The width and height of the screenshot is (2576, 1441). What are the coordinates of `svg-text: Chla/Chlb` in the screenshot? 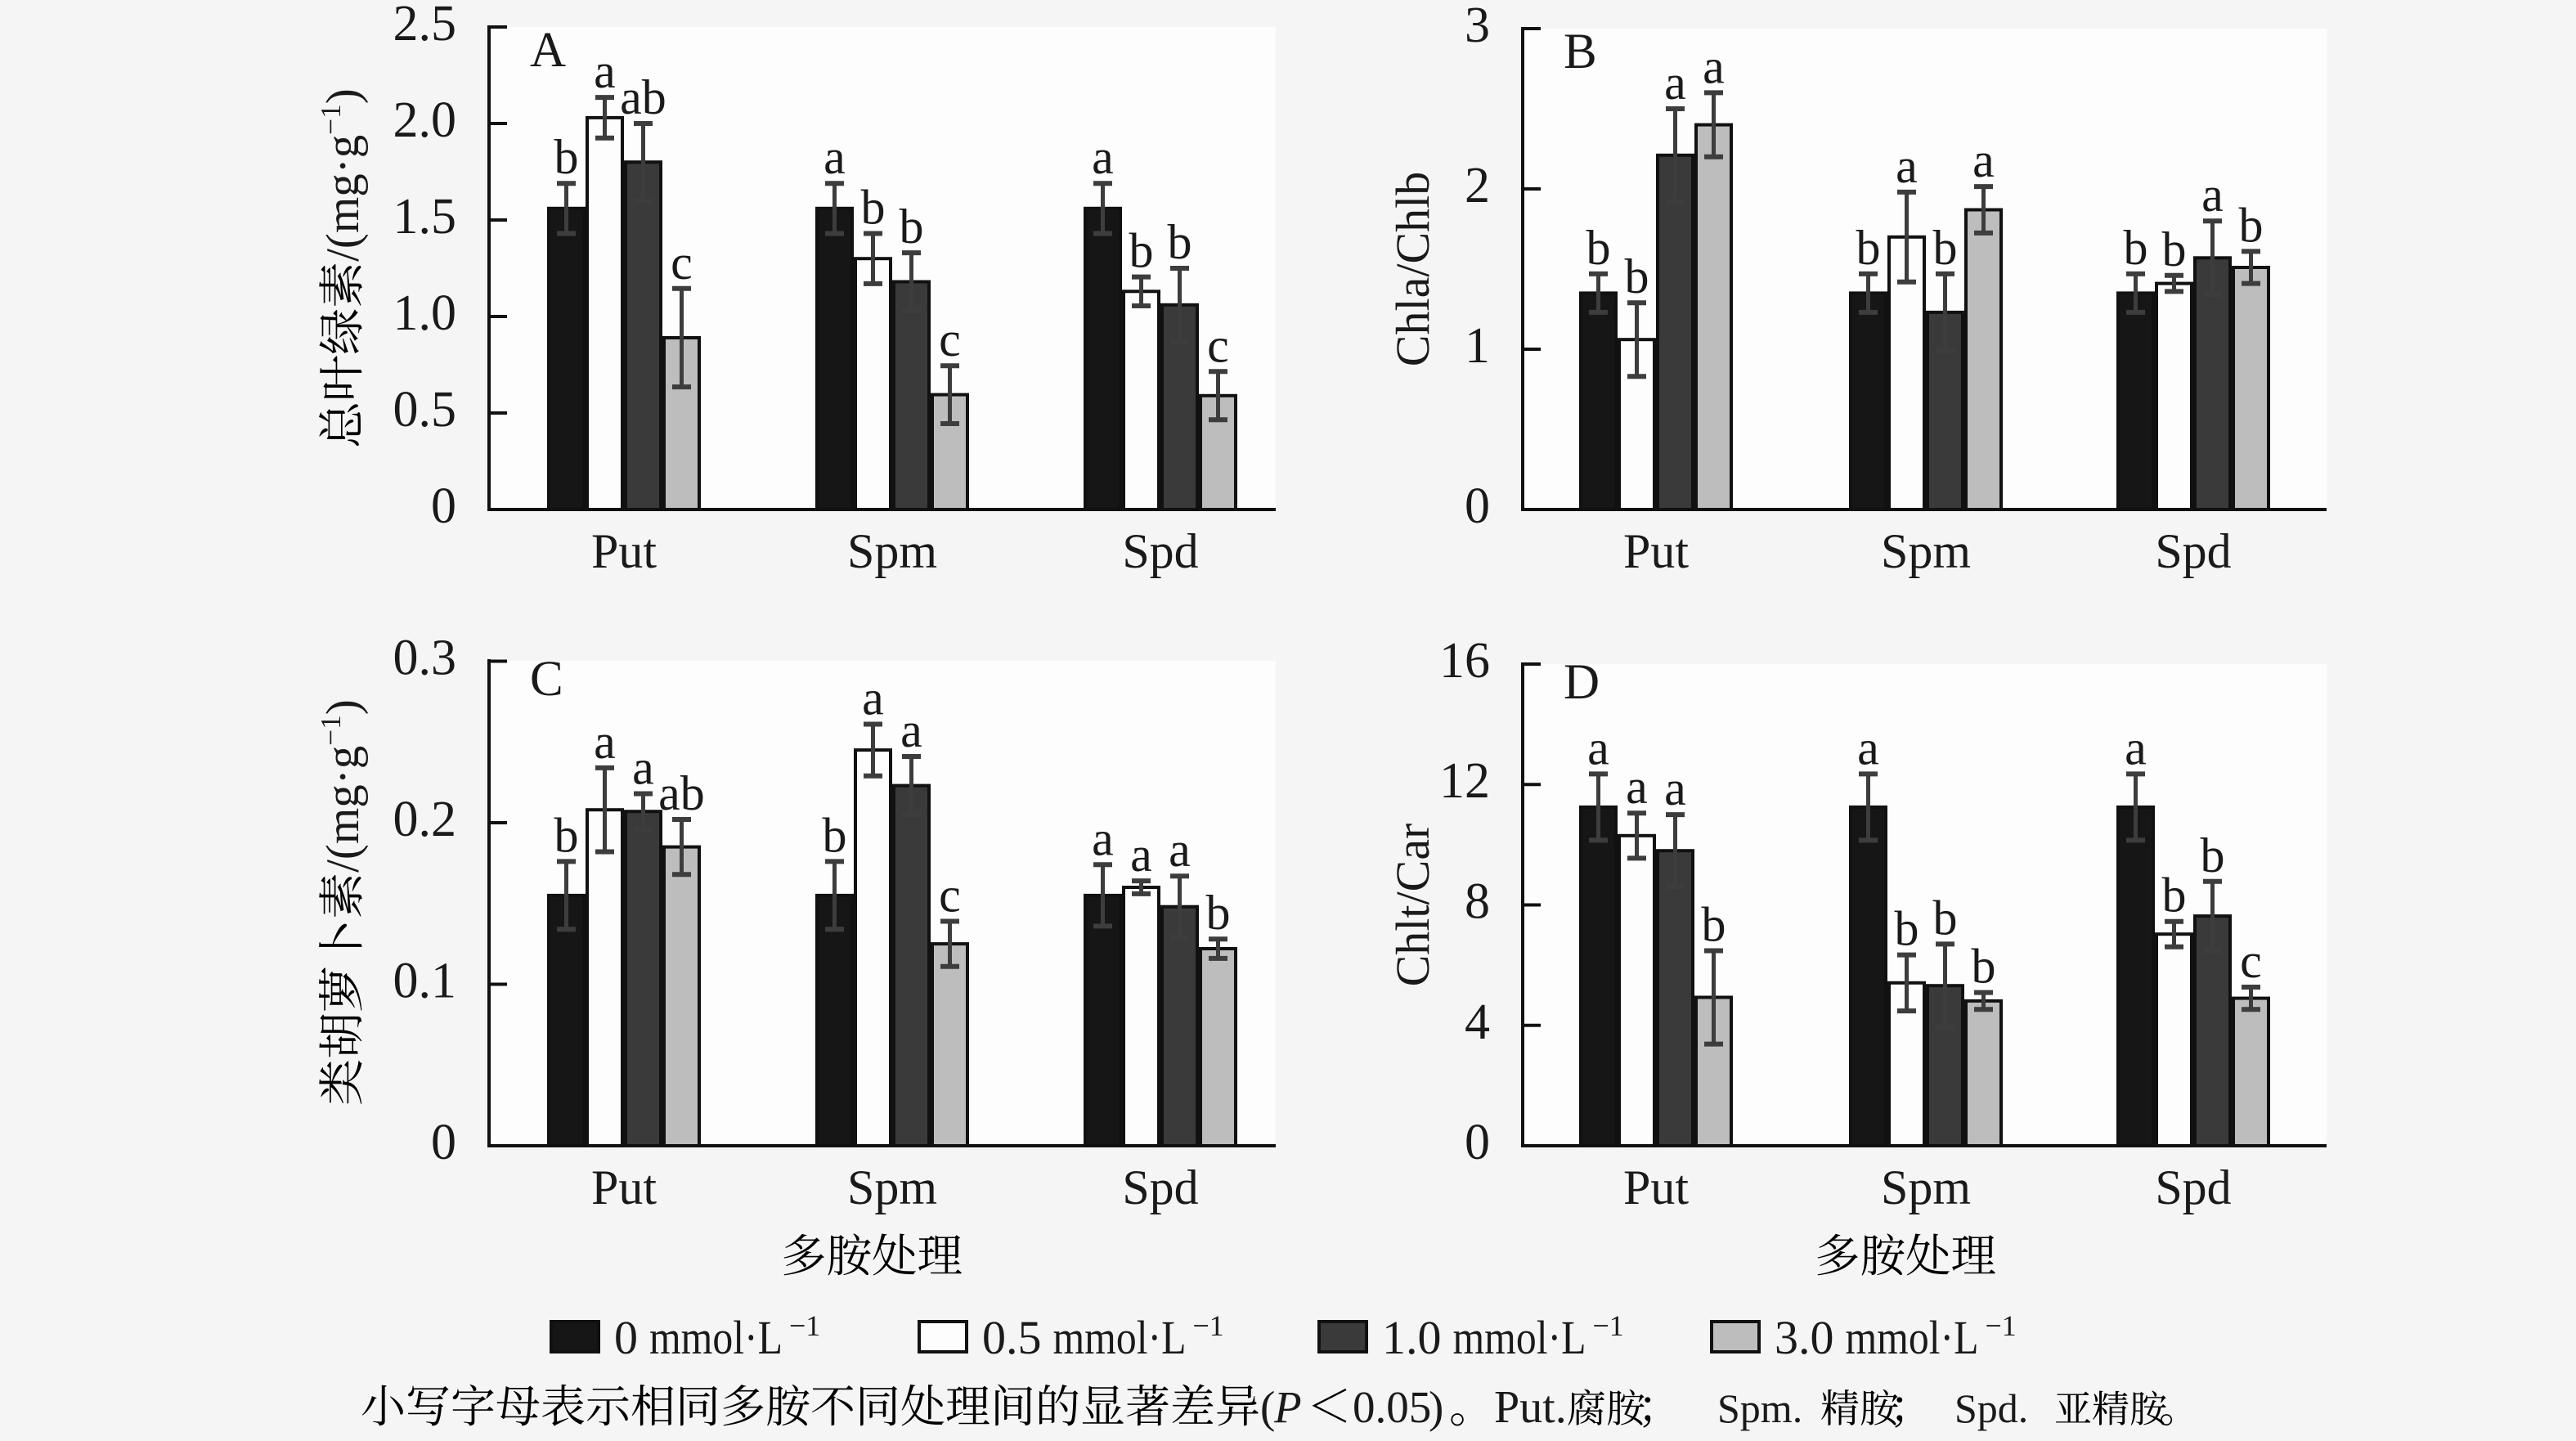 It's located at (1413, 269).